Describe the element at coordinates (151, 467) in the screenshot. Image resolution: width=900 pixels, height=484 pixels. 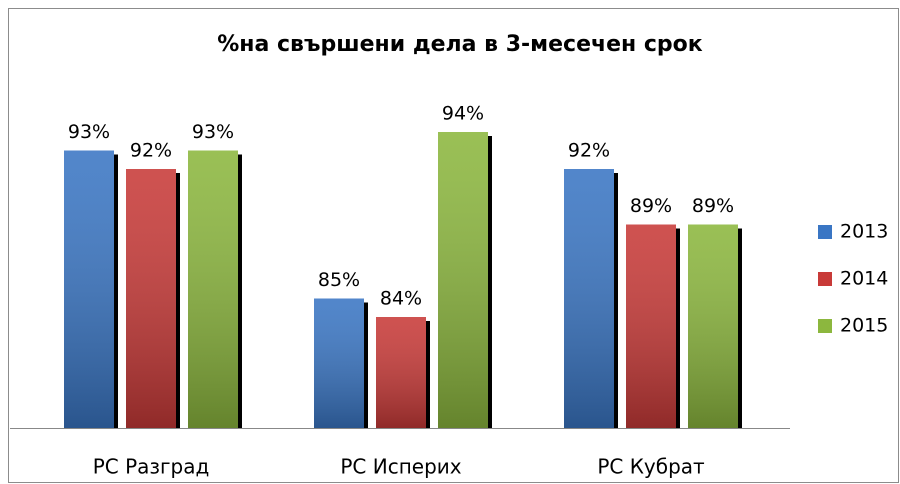
I see `x-tick-label: РС Разград` at that location.